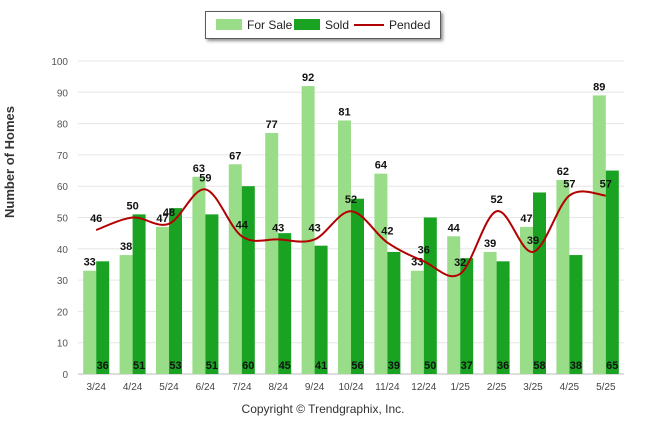  What do you see at coordinates (206, 387) in the screenshot?
I see `x-tick-label: 6/24` at bounding box center [206, 387].